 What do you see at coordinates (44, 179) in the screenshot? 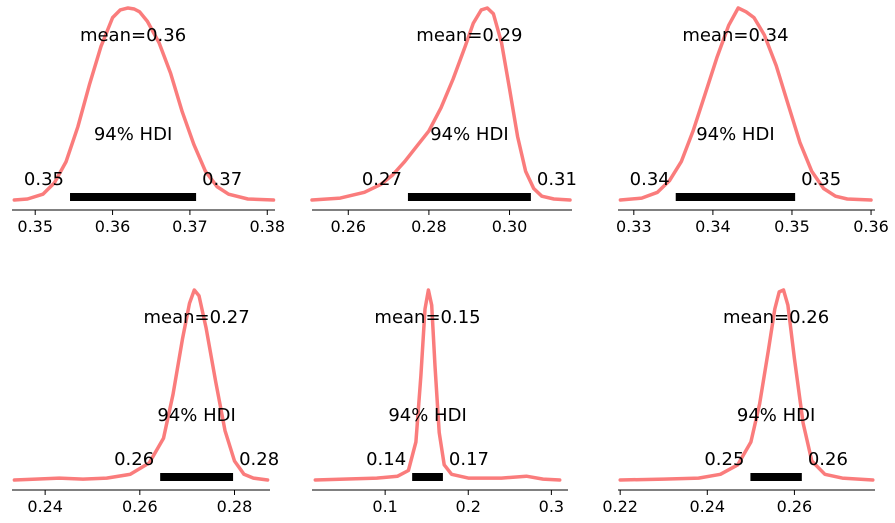
I see `hdi-low-label: 0.35` at bounding box center [44, 179].